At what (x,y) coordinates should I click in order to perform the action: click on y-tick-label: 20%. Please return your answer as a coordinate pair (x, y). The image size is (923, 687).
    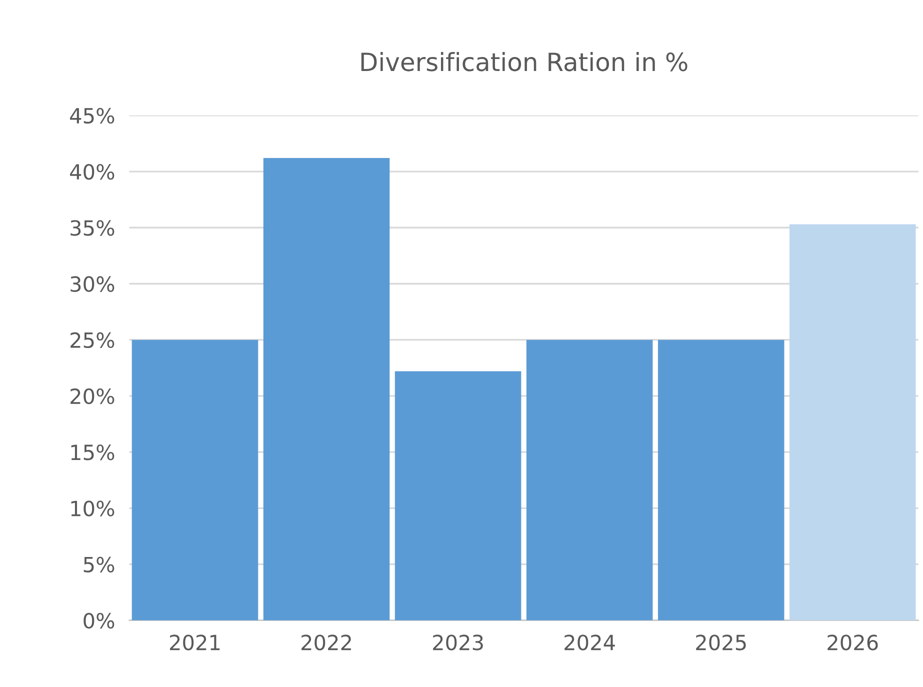
    Looking at the image, I should click on (92, 396).